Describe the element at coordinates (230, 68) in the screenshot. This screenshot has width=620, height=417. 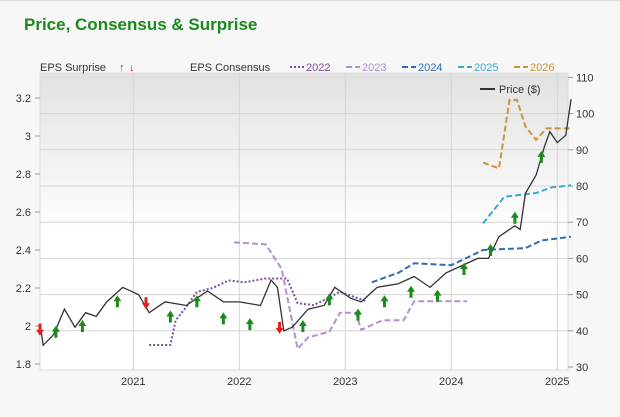
I see `legend-consensus-label: EPS Consensus` at that location.